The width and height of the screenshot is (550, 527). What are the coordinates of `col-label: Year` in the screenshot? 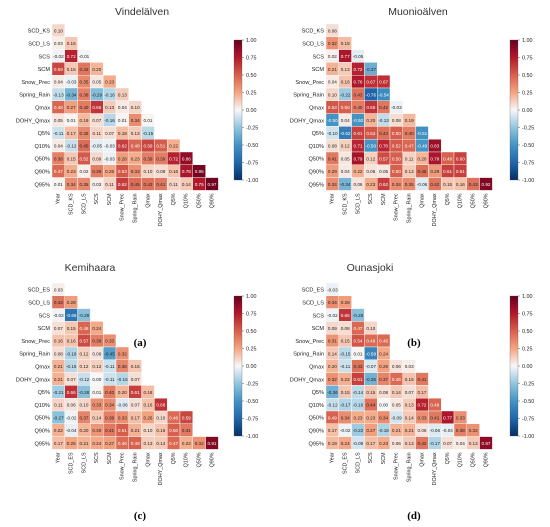 It's located at (333, 457).